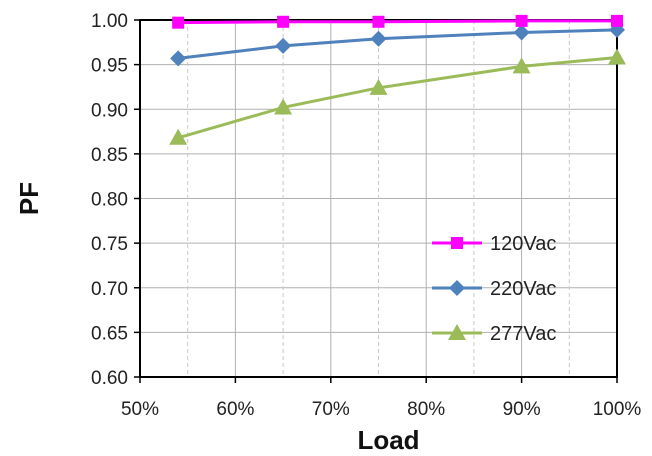  What do you see at coordinates (235, 409) in the screenshot?
I see `x-tick-label: 60%` at bounding box center [235, 409].